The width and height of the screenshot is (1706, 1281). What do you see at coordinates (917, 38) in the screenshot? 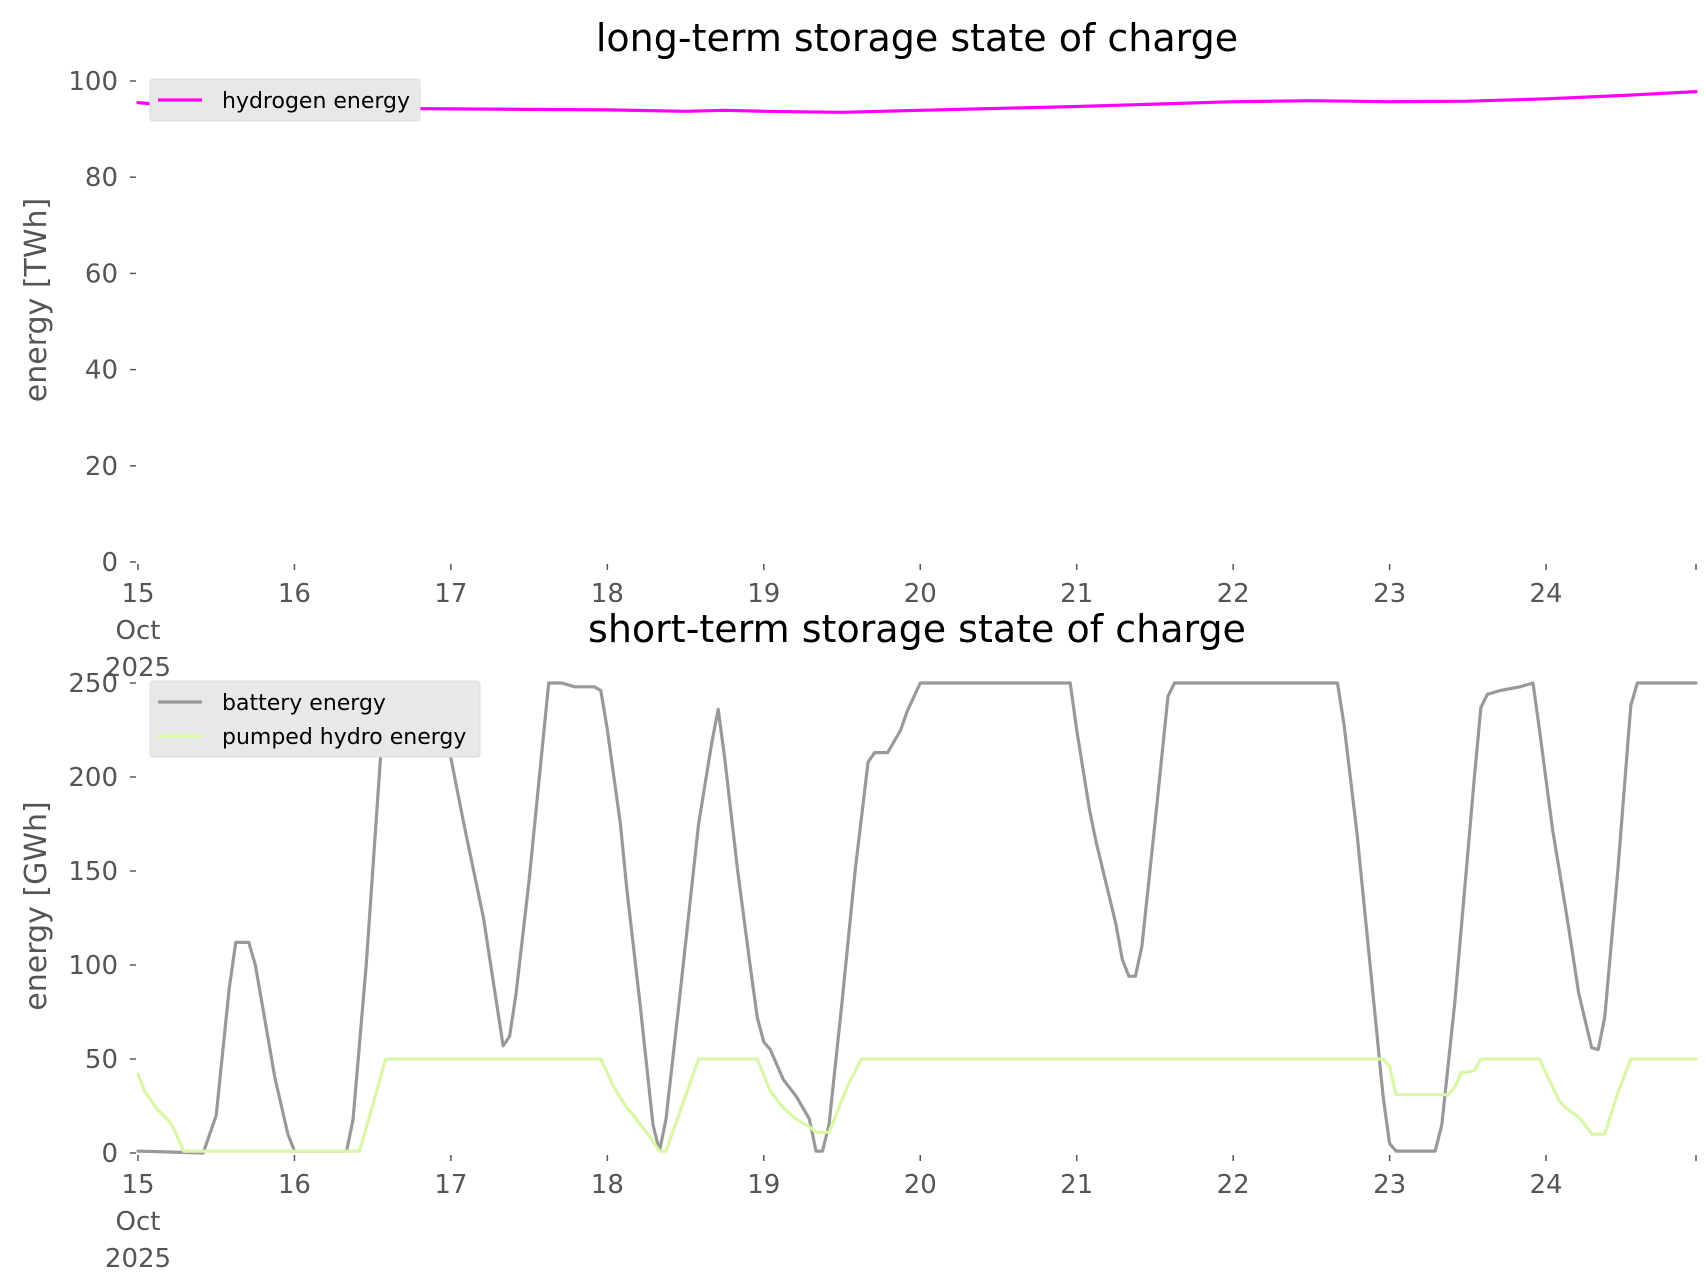
I see `chart-title-long-term: long-term storage state of charge` at bounding box center [917, 38].